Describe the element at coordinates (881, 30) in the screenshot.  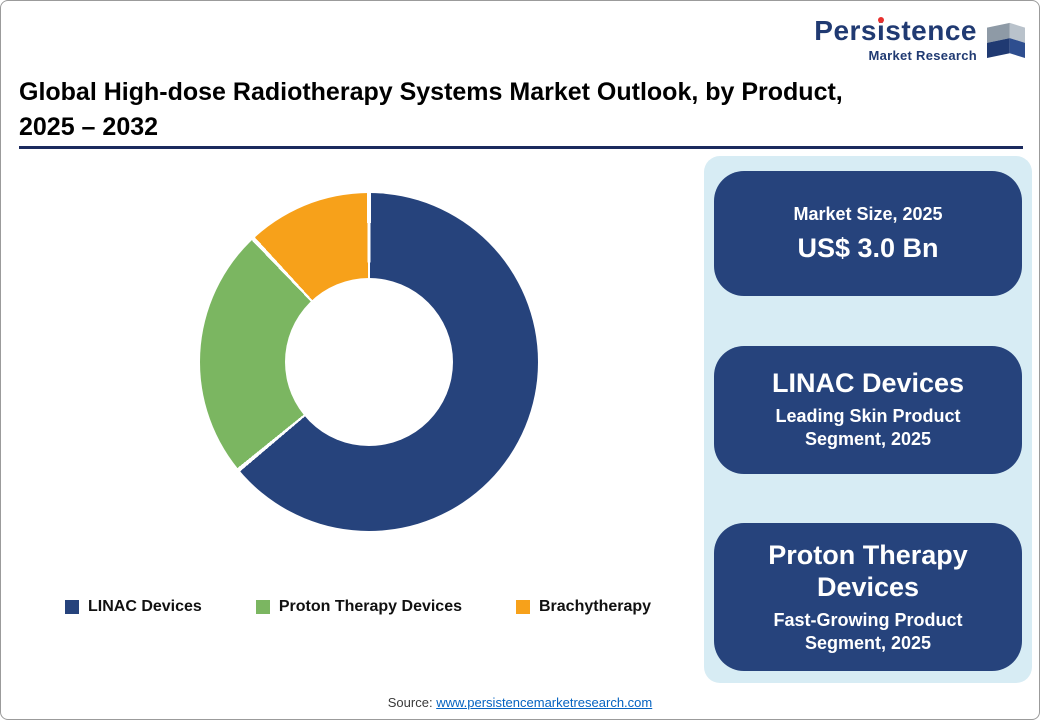
I see `logo-i-dot-accent: i` at that location.